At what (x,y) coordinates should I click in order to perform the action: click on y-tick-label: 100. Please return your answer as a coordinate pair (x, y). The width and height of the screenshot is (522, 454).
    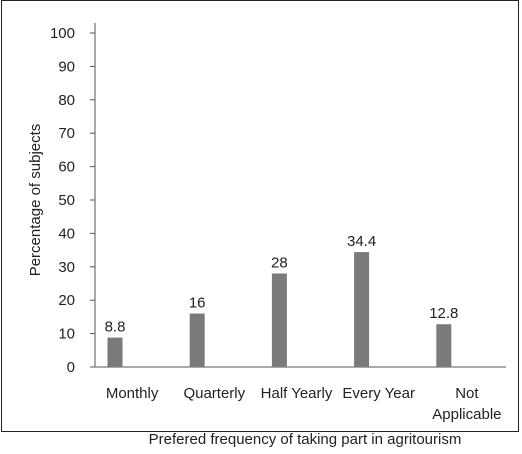
    Looking at the image, I should click on (62, 33).